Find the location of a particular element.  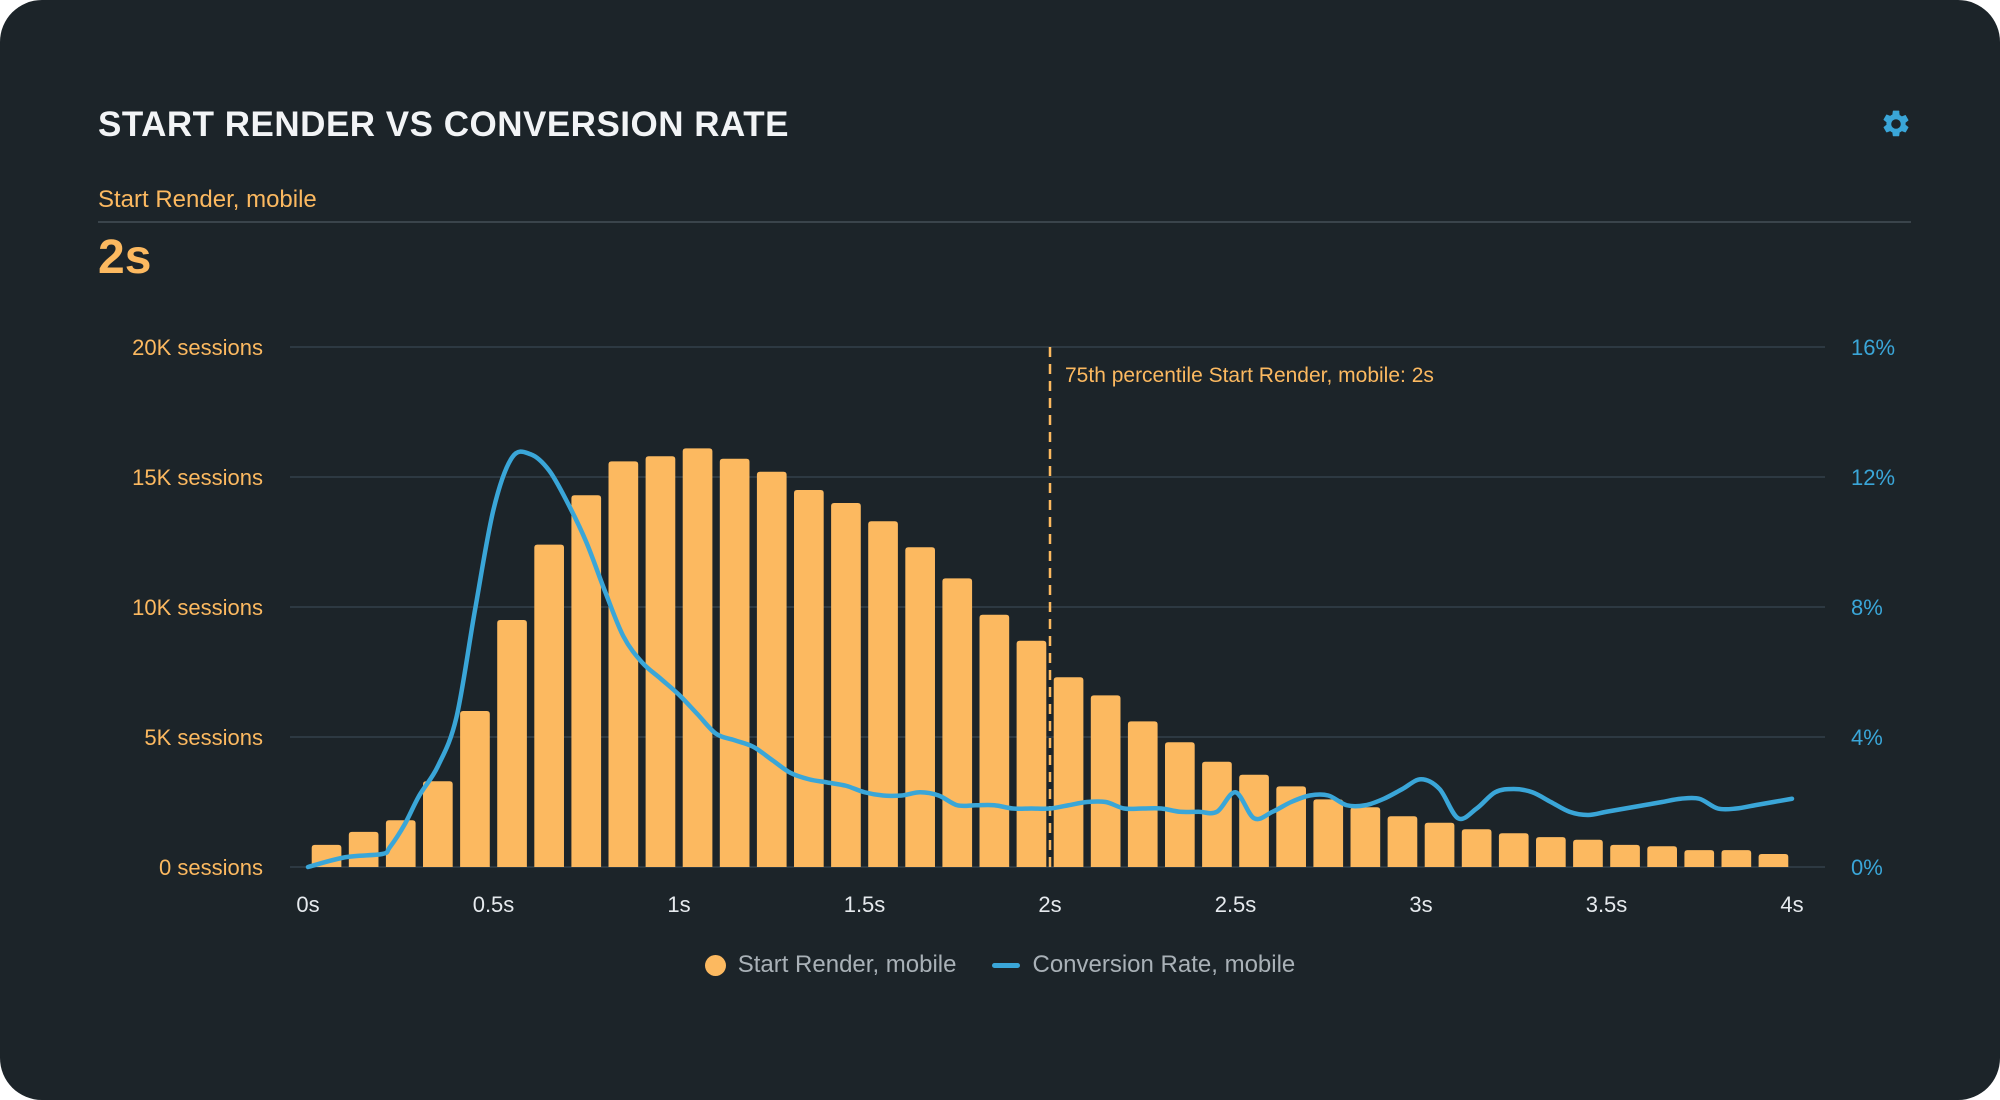

y-tick-label-left: 20K sessions is located at coordinates (197, 347).